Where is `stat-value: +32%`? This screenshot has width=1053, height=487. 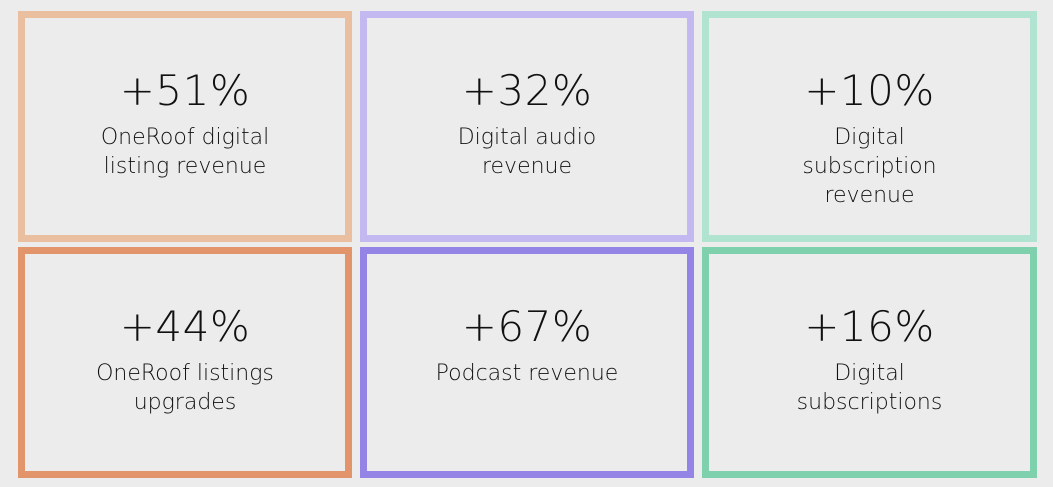 stat-value: +32% is located at coordinates (527, 90).